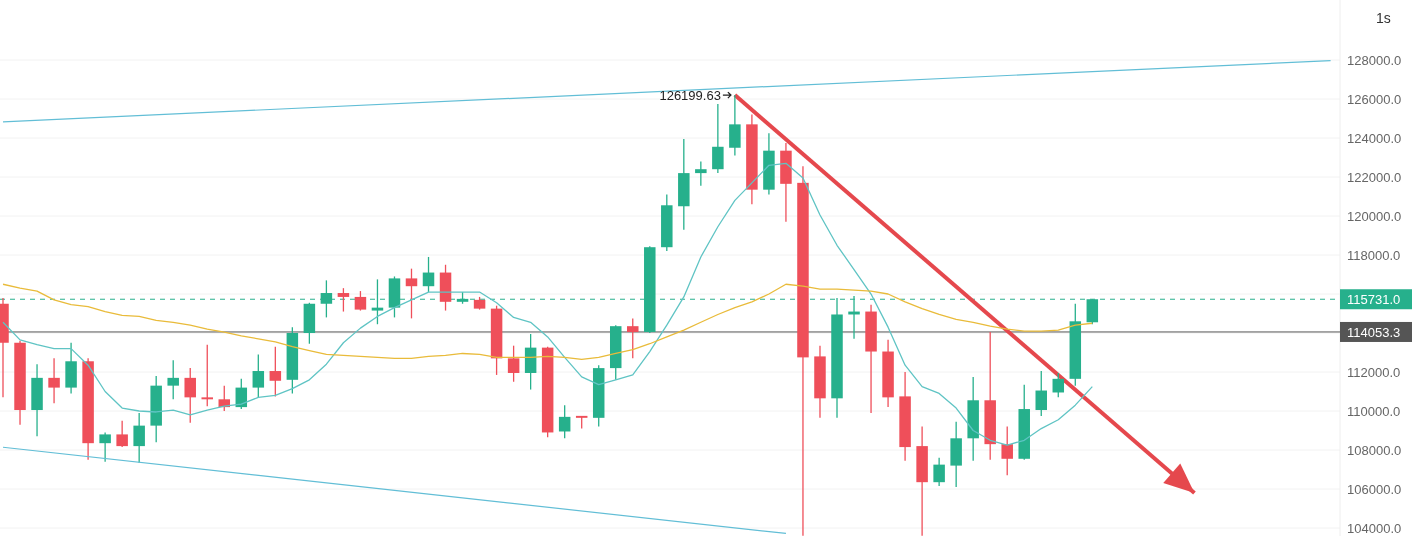  I want to click on y-tick-label: 106000.0, so click(1374, 489).